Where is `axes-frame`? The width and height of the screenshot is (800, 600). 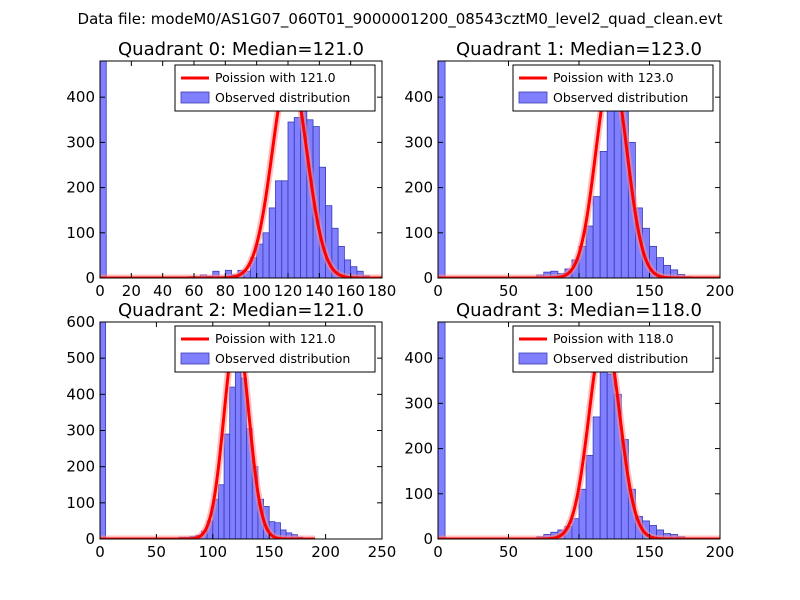 axes-frame is located at coordinates (241, 169).